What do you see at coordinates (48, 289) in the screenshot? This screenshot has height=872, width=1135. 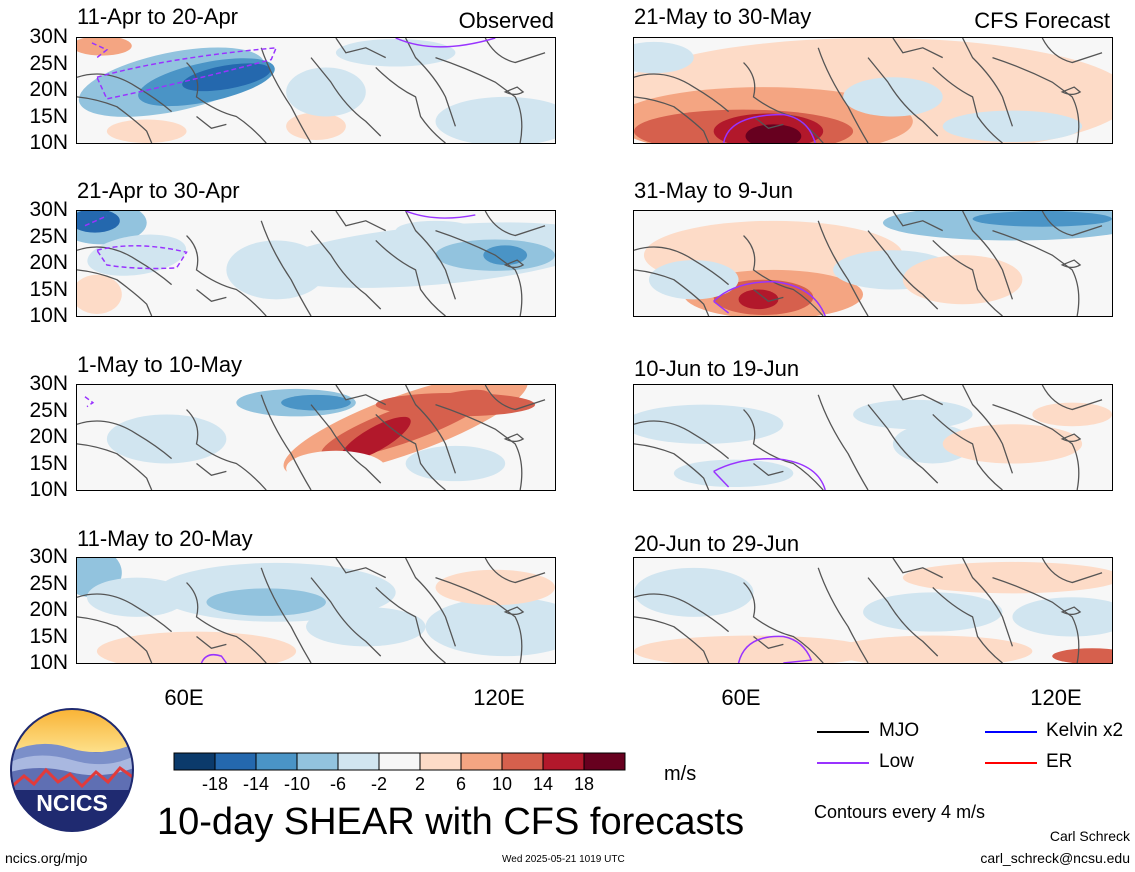 I see `lat-label-15n: 15N` at bounding box center [48, 289].